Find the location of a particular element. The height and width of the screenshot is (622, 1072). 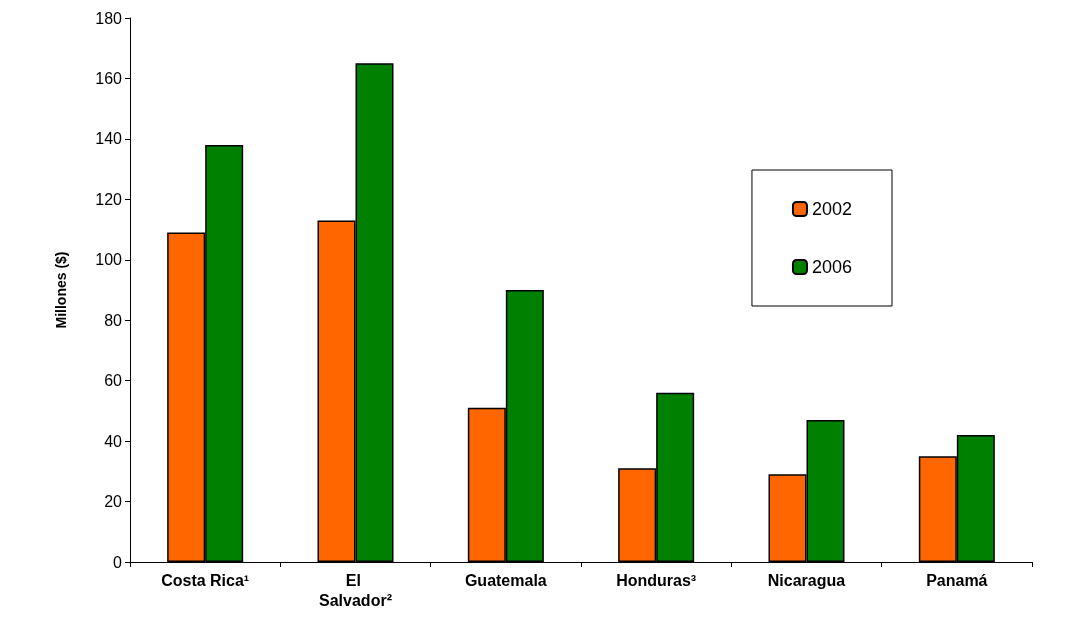

y-tick-label: 0 is located at coordinates (118, 562).